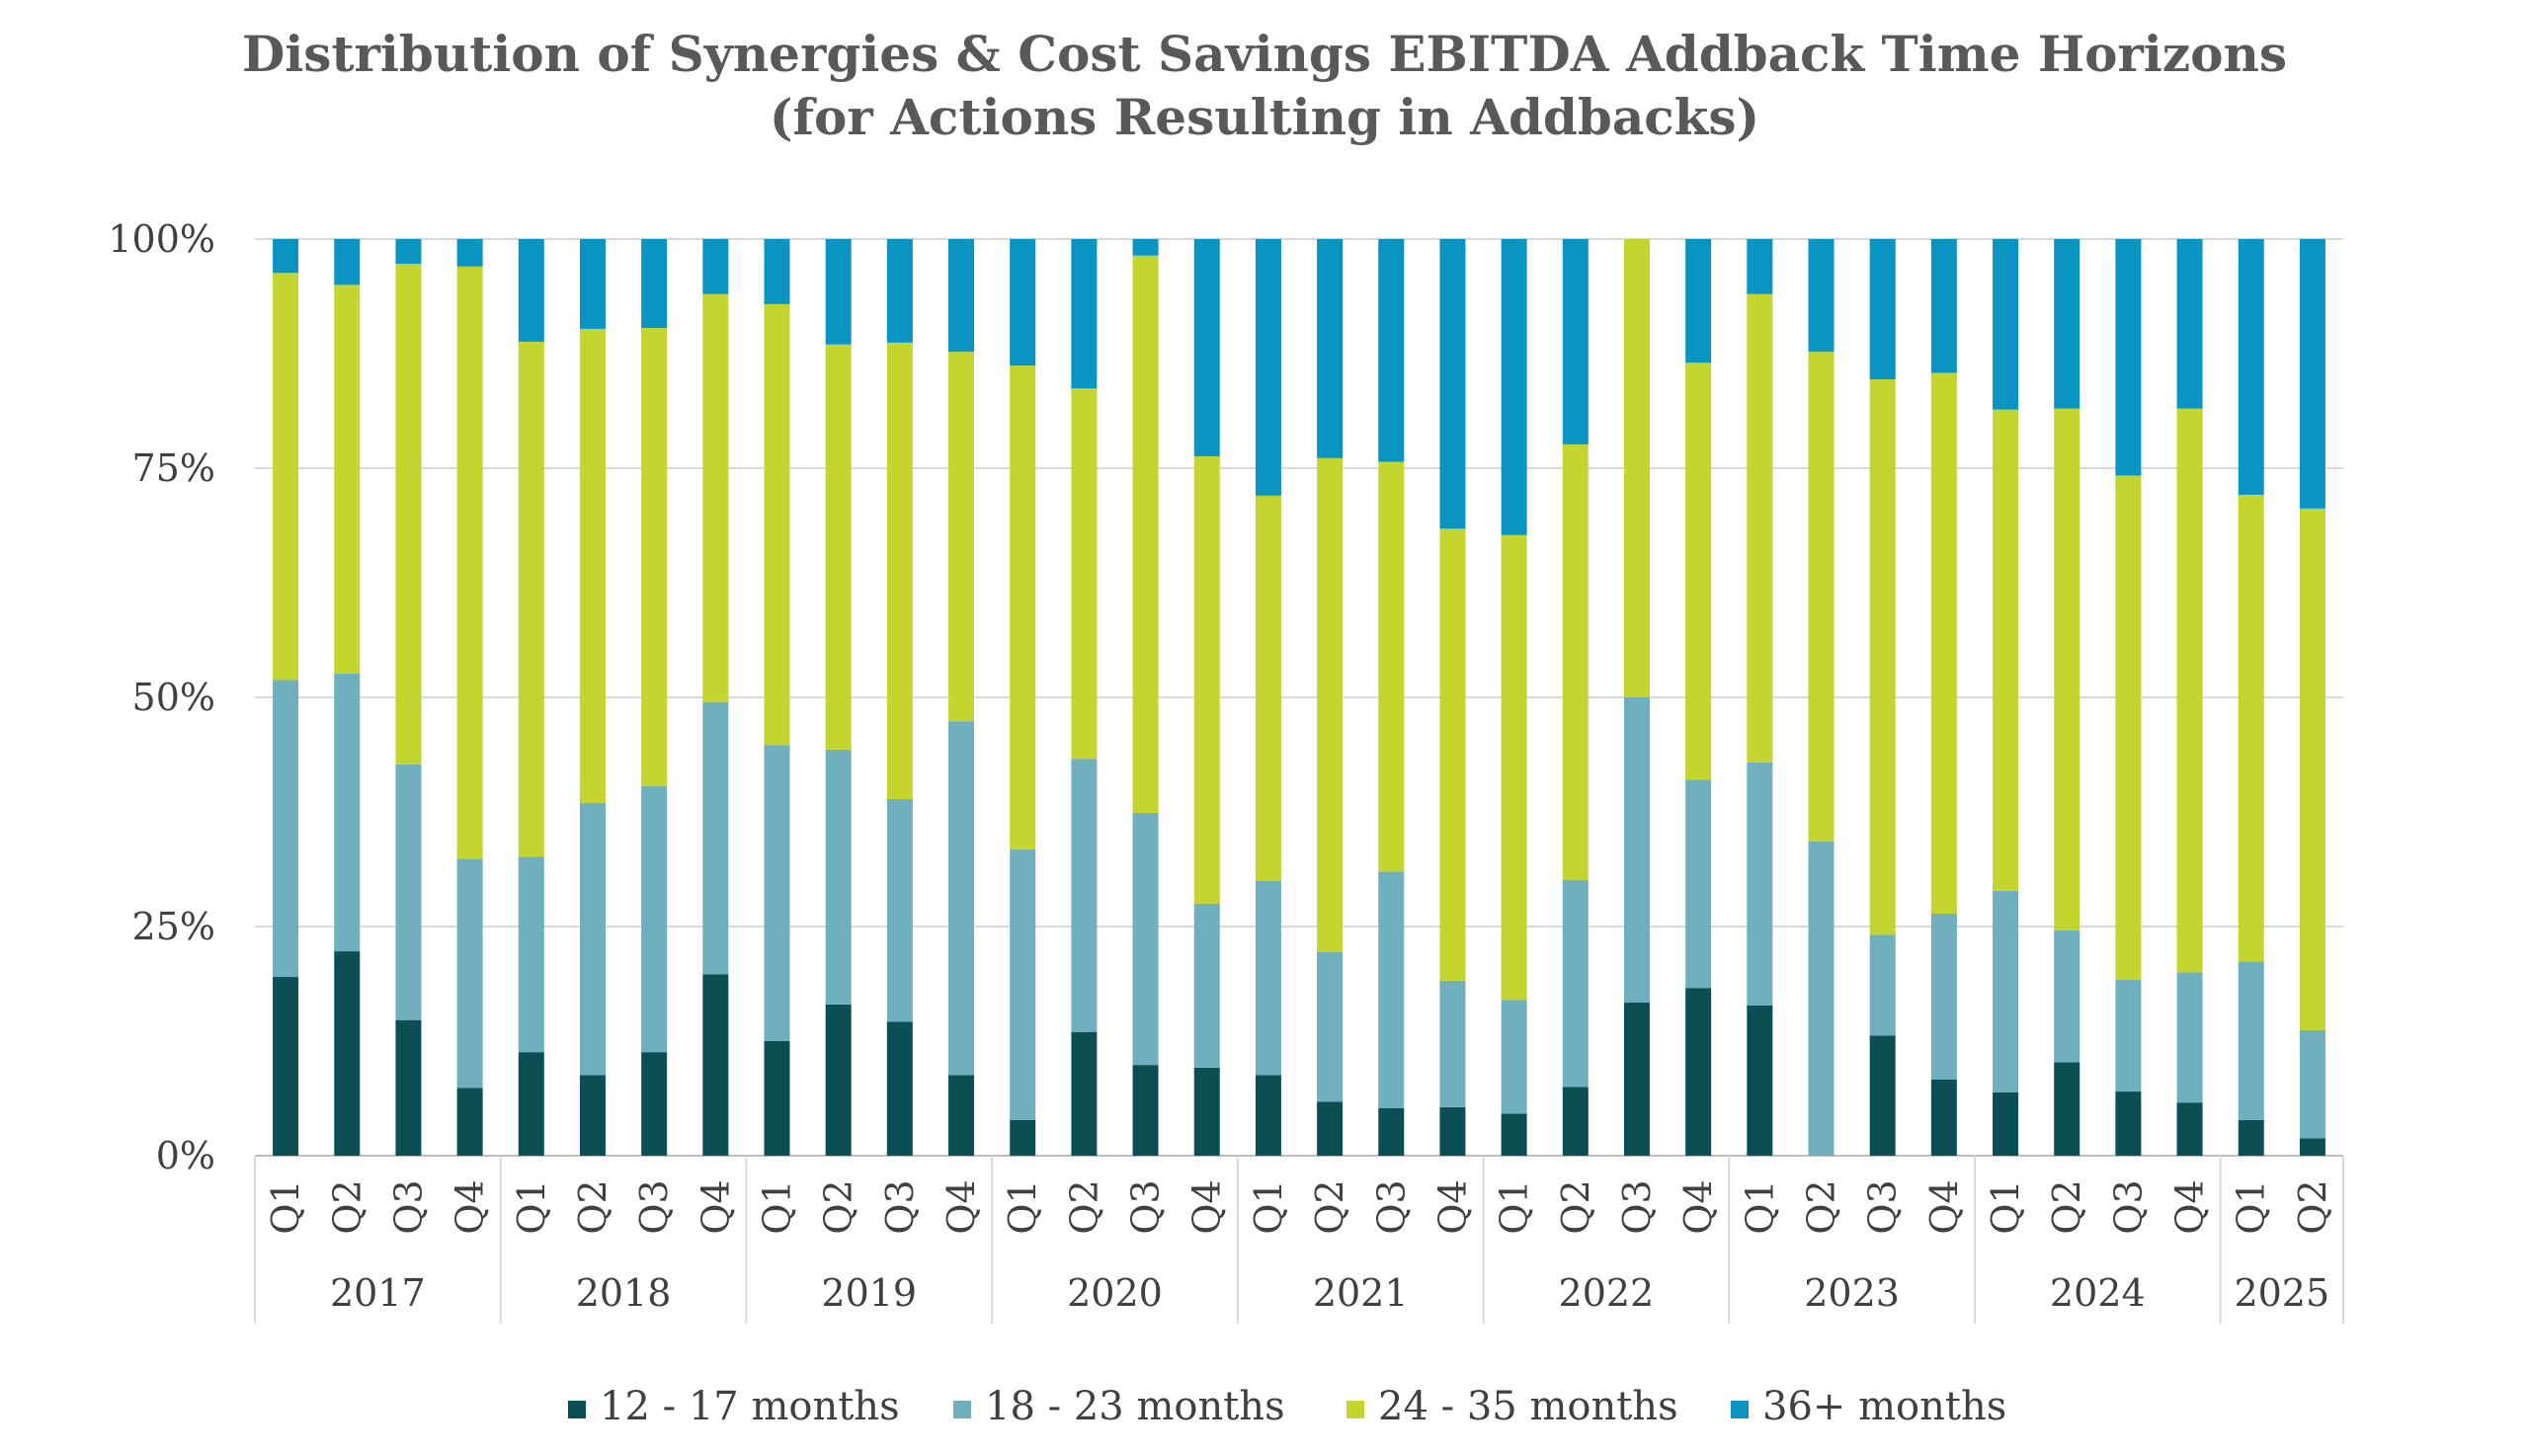  What do you see at coordinates (624, 1293) in the screenshot?
I see `year-label-2018: 2018` at bounding box center [624, 1293].